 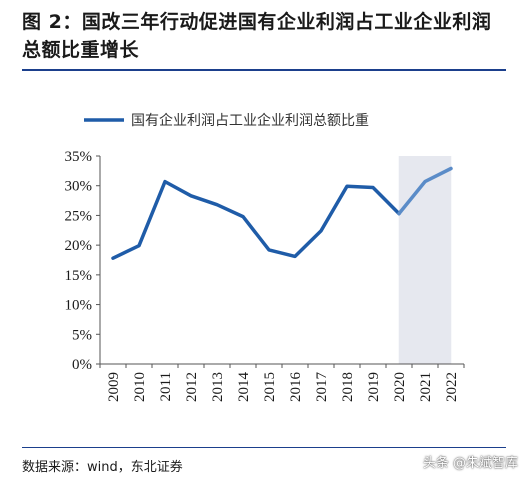 What do you see at coordinates (79, 216) in the screenshot?
I see `y-tick-label: 25%` at bounding box center [79, 216].